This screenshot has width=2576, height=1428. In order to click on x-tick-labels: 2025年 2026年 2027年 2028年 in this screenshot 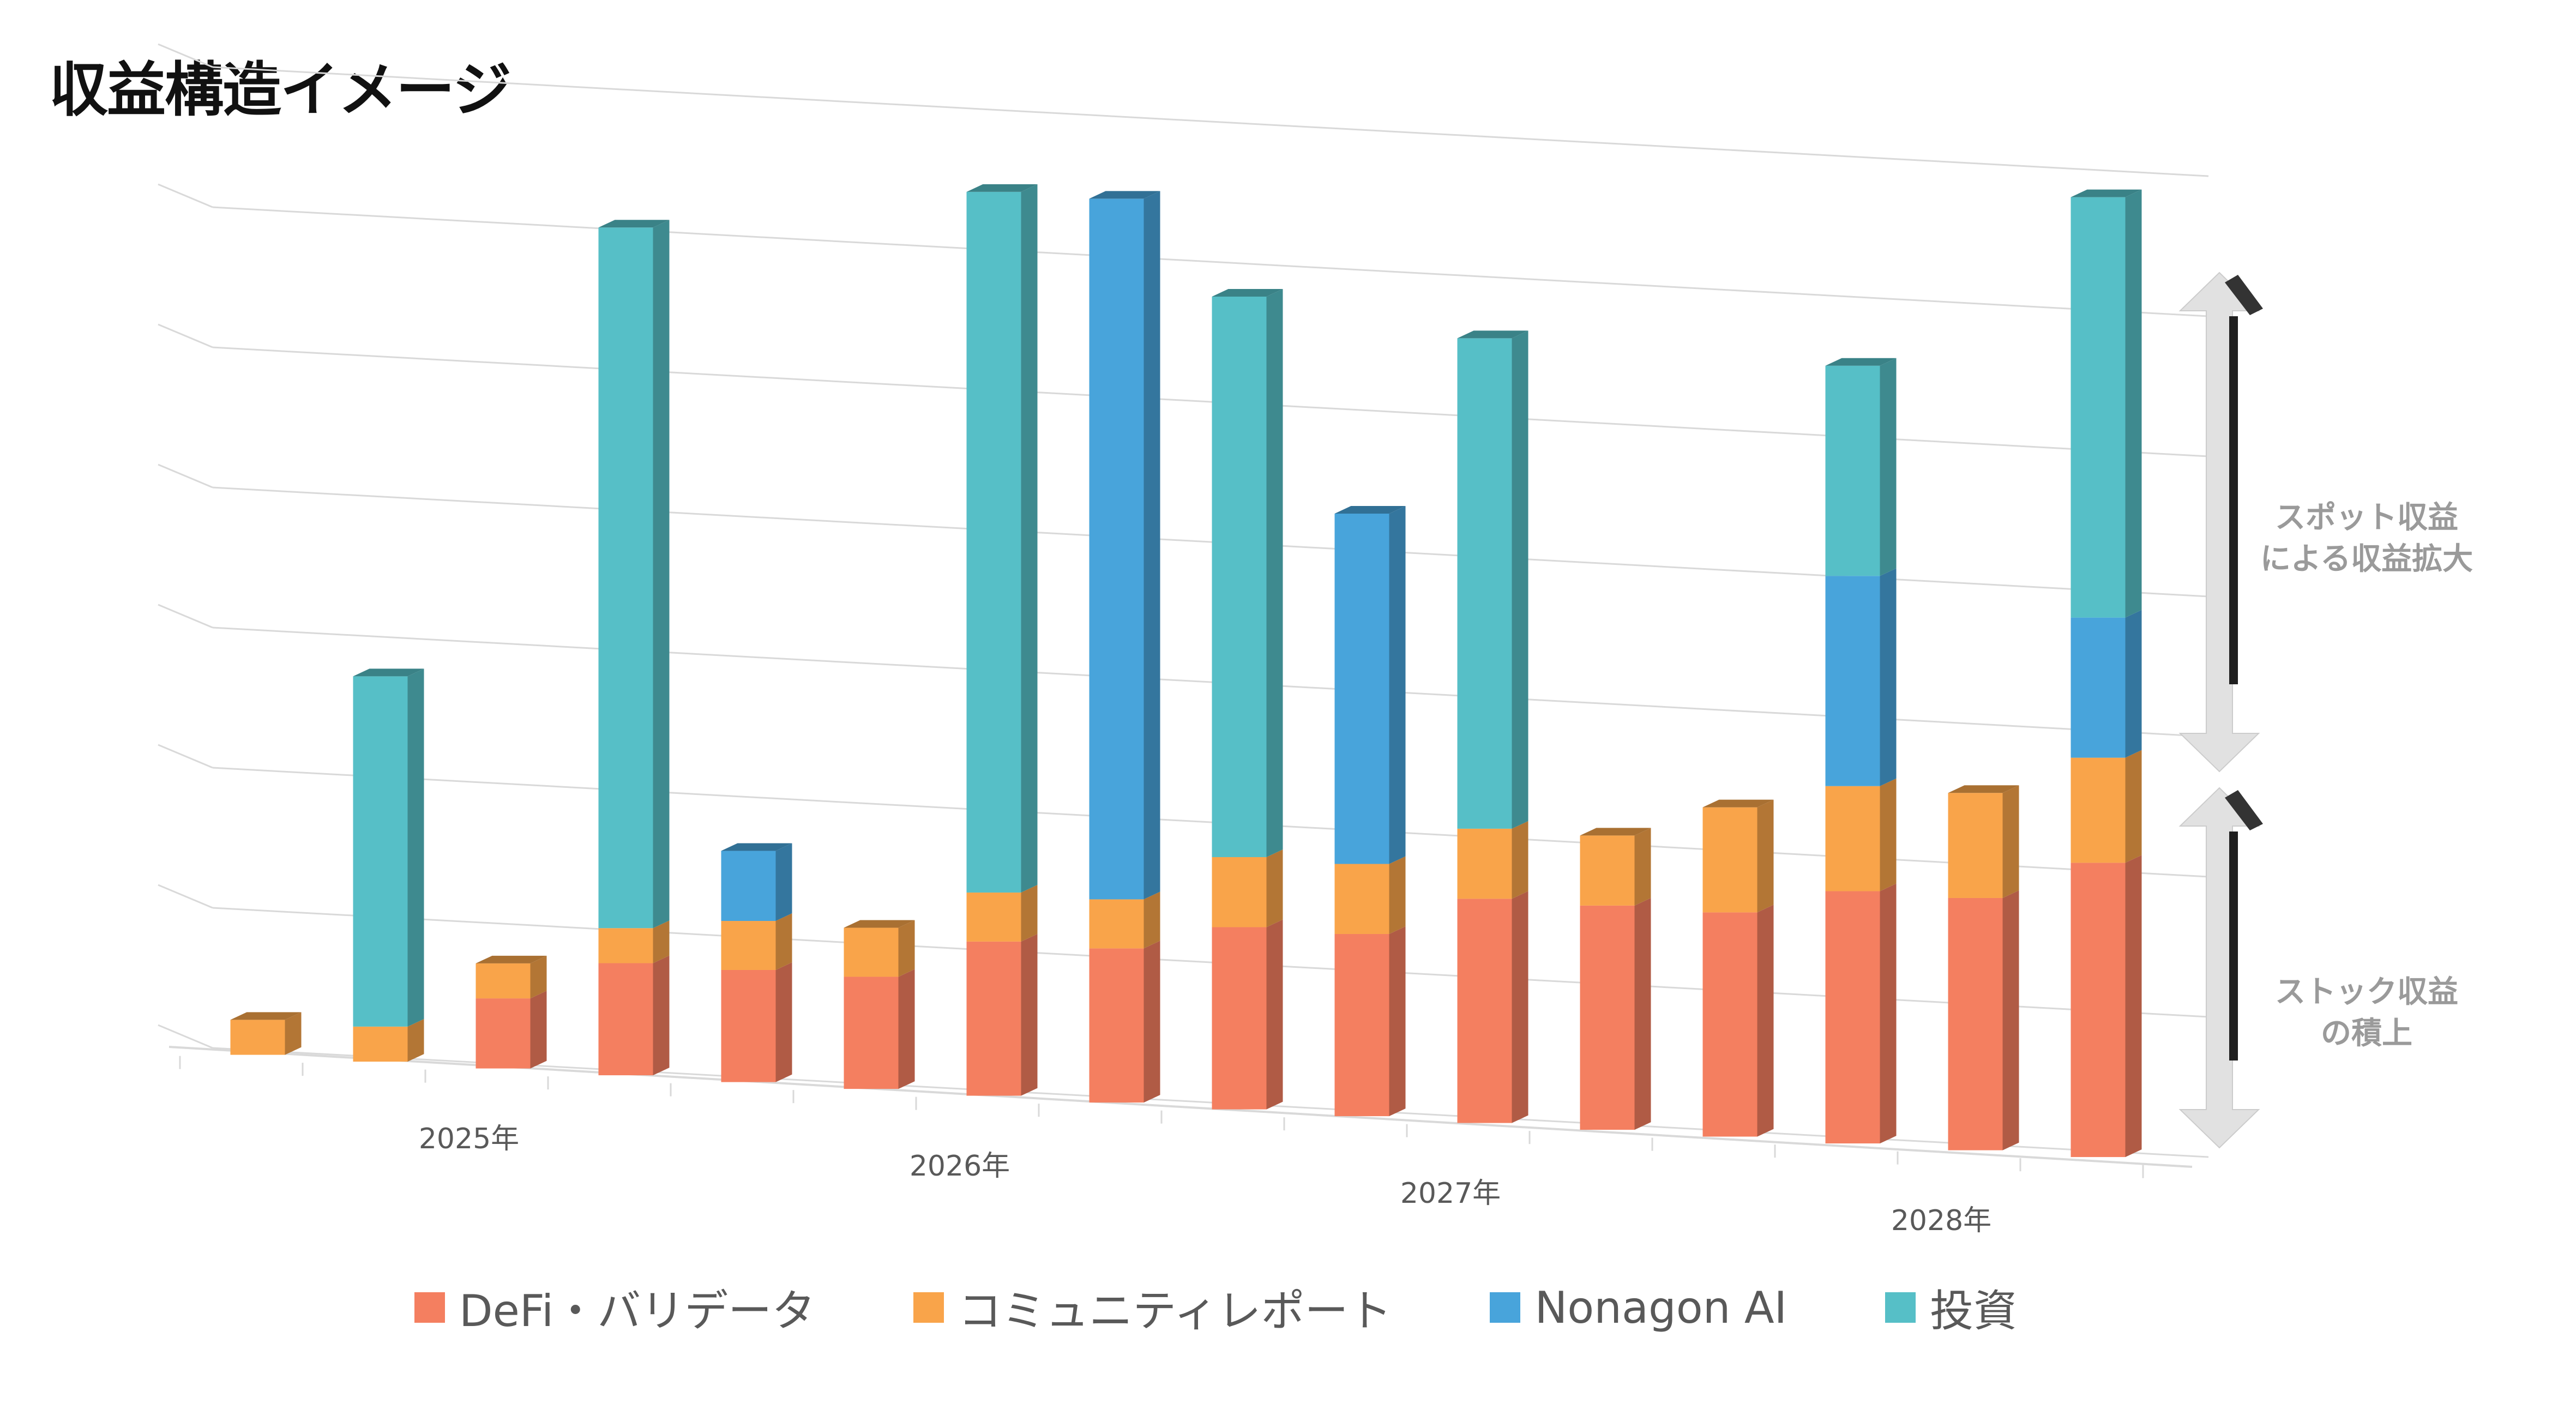, I will do `click(1205, 1180)`.